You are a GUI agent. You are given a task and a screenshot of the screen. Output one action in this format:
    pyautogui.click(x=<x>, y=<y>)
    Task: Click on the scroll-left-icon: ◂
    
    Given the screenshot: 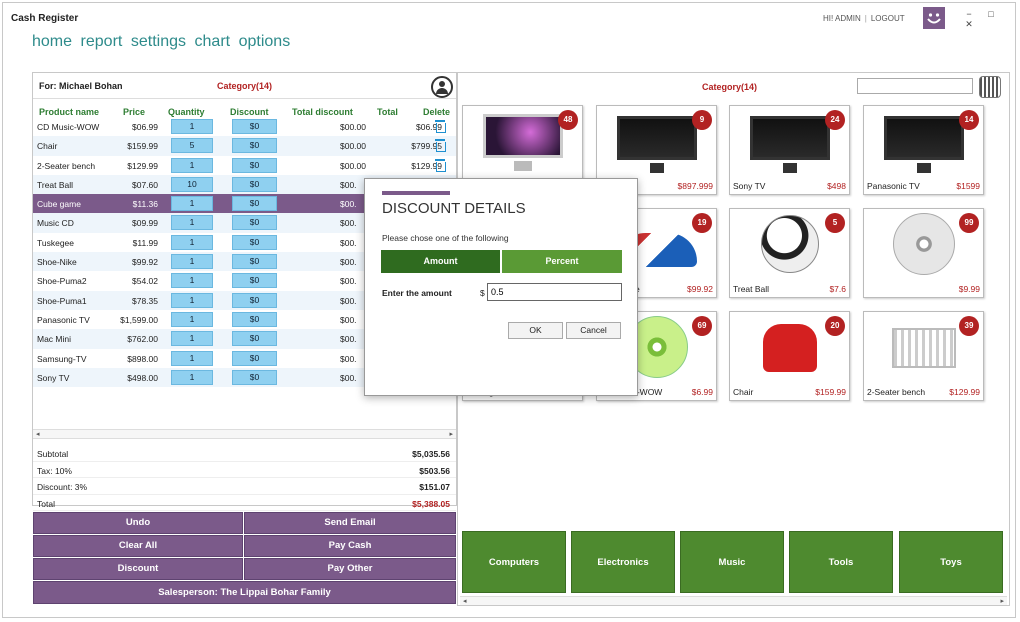 What is the action you would take?
    pyautogui.click(x=38, y=434)
    